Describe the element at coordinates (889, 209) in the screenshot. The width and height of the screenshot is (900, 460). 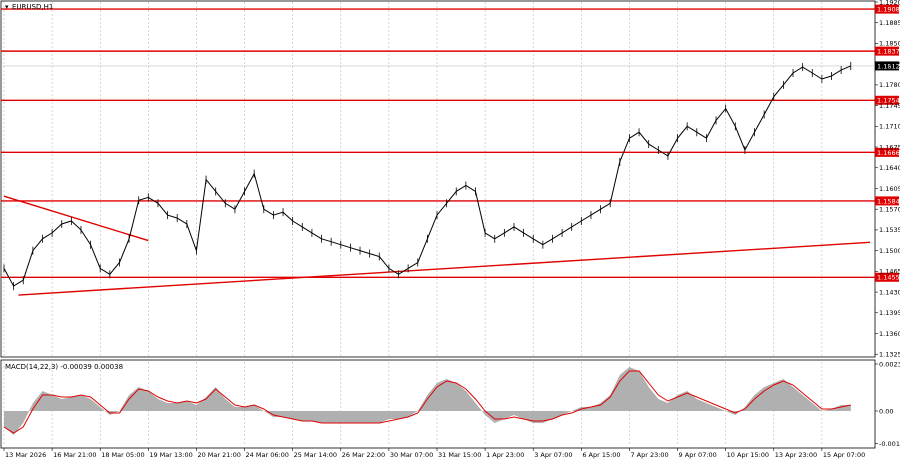
I see `price-tick-label: 1.1570` at that location.